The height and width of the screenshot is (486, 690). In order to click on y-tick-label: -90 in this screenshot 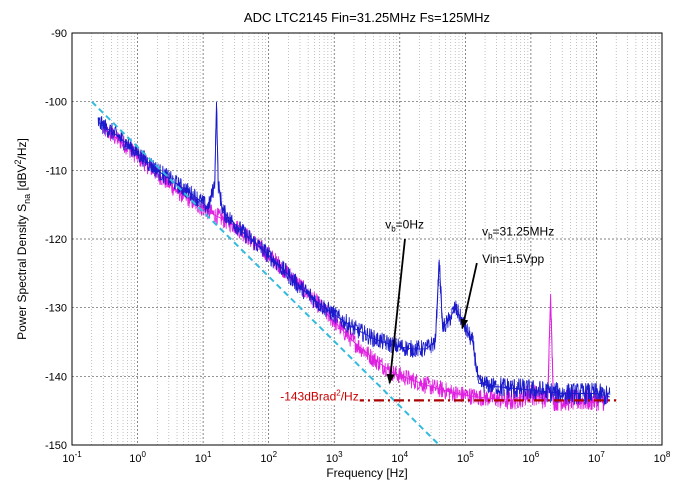, I will do `click(59, 34)`.